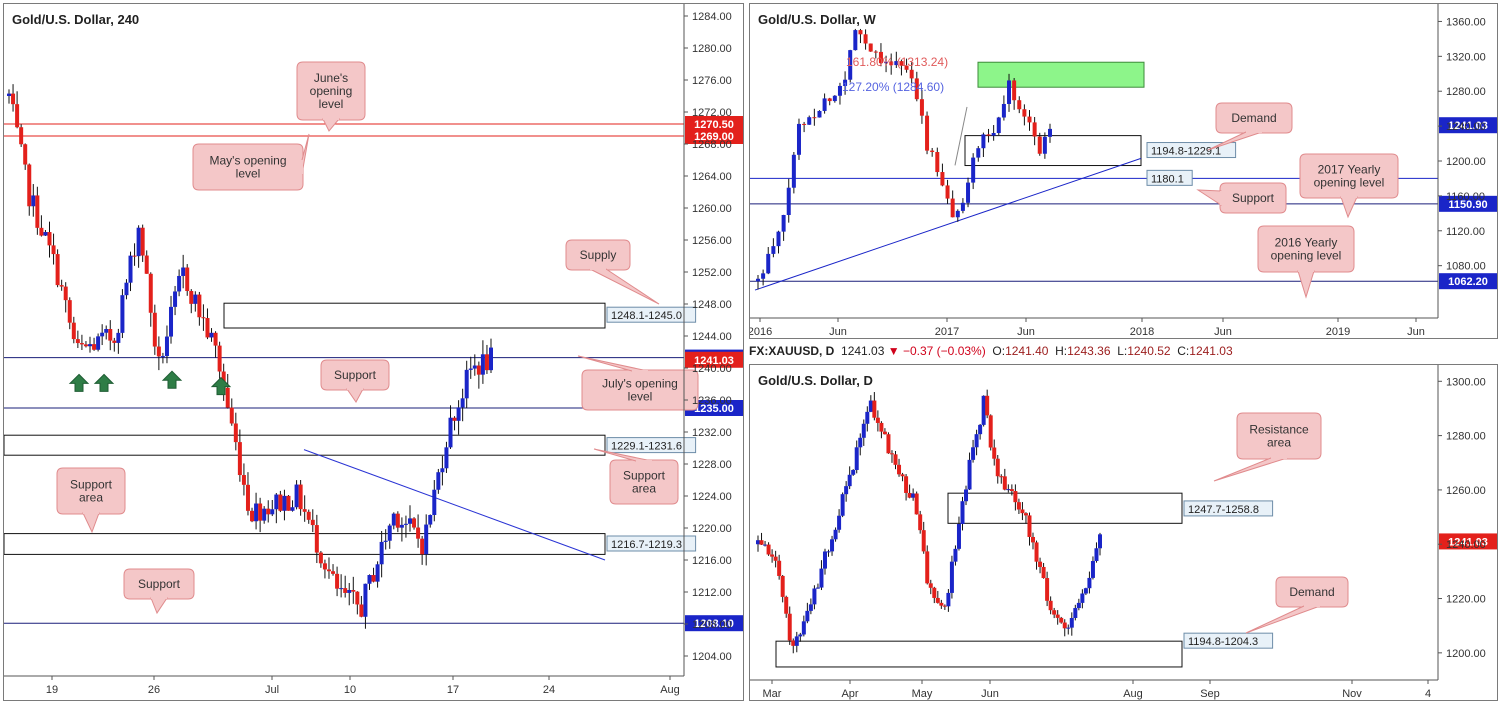 Image resolution: width=1501 pixels, height=705 pixels. What do you see at coordinates (1466, 267) in the screenshot?
I see `price-tick-label: 1080.00` at bounding box center [1466, 267].